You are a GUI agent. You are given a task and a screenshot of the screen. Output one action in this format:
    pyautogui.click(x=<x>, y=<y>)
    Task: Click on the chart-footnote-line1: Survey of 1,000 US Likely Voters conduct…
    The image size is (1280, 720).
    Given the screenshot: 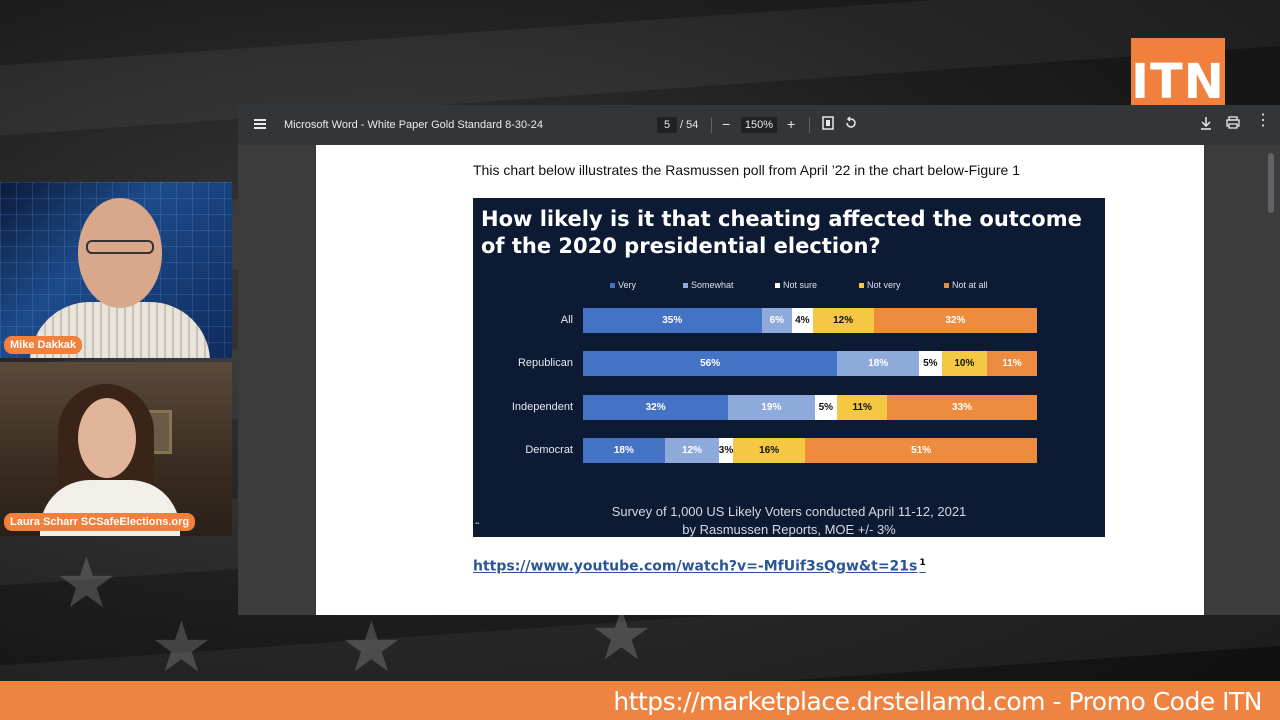 What is the action you would take?
    pyautogui.click(x=789, y=511)
    